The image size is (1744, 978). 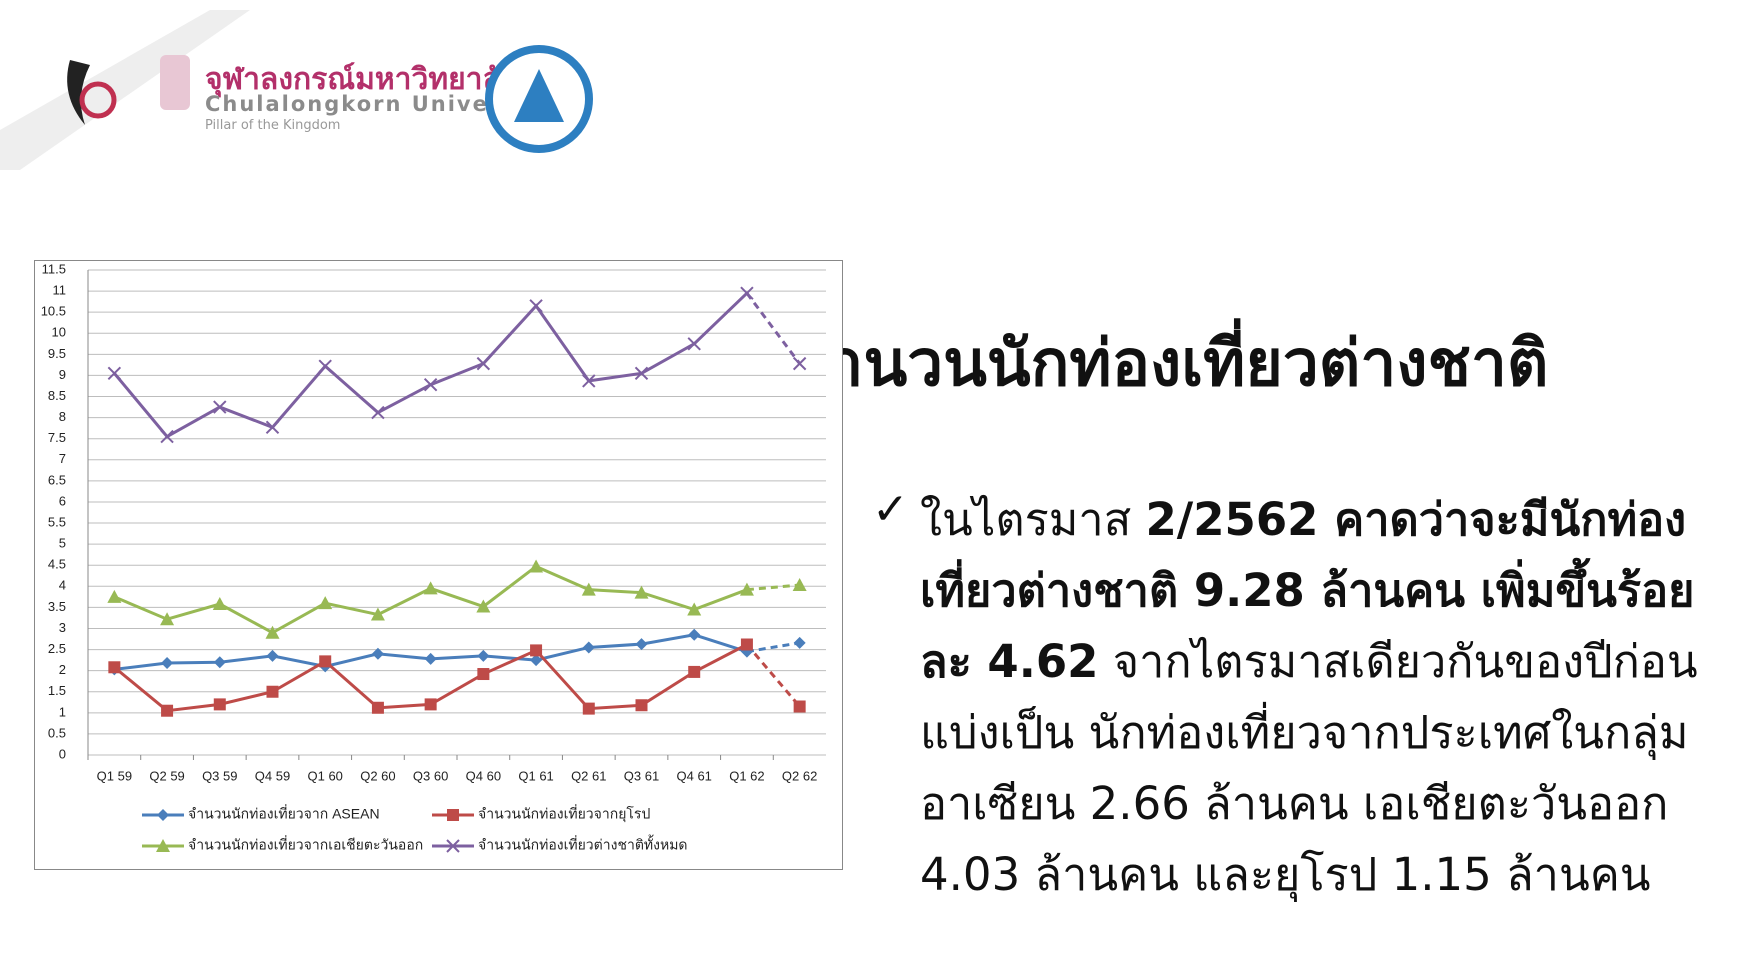 What do you see at coordinates (114, 775) in the screenshot?
I see `x-tick-label: Q1 59` at bounding box center [114, 775].